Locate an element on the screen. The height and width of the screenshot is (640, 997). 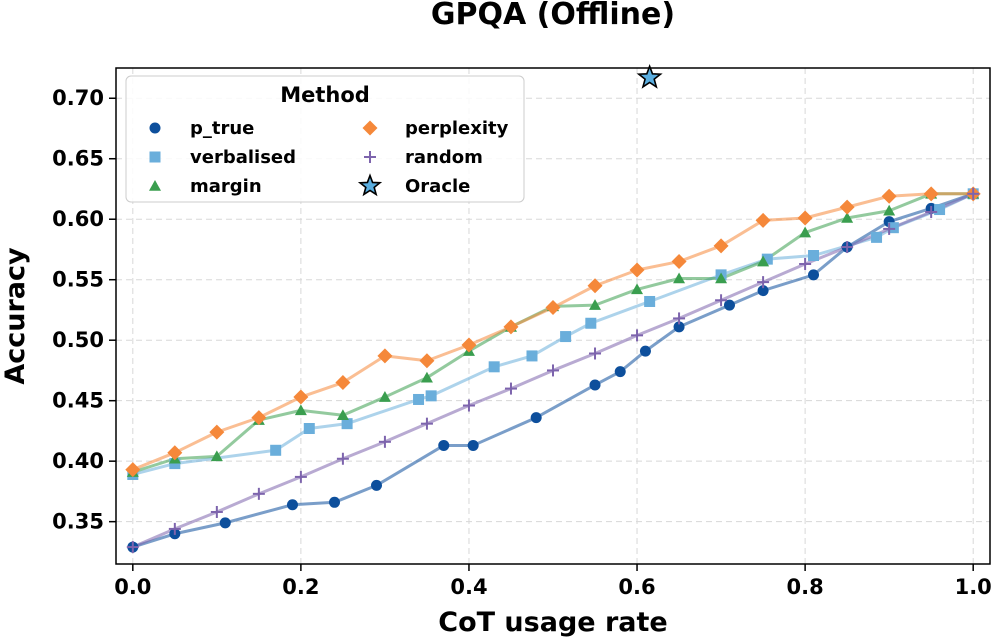
y-tick-label: 0.35 is located at coordinates (78, 522).